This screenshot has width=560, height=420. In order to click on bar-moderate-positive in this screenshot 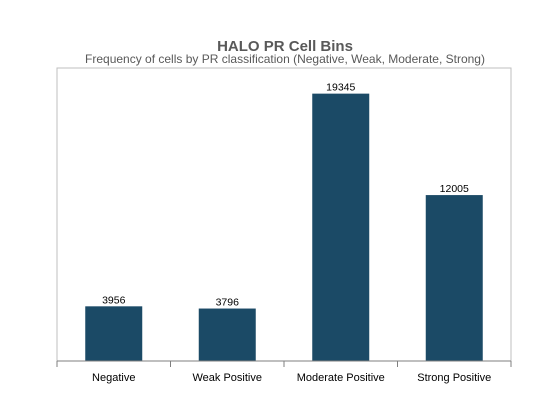, I will do `click(341, 227)`.